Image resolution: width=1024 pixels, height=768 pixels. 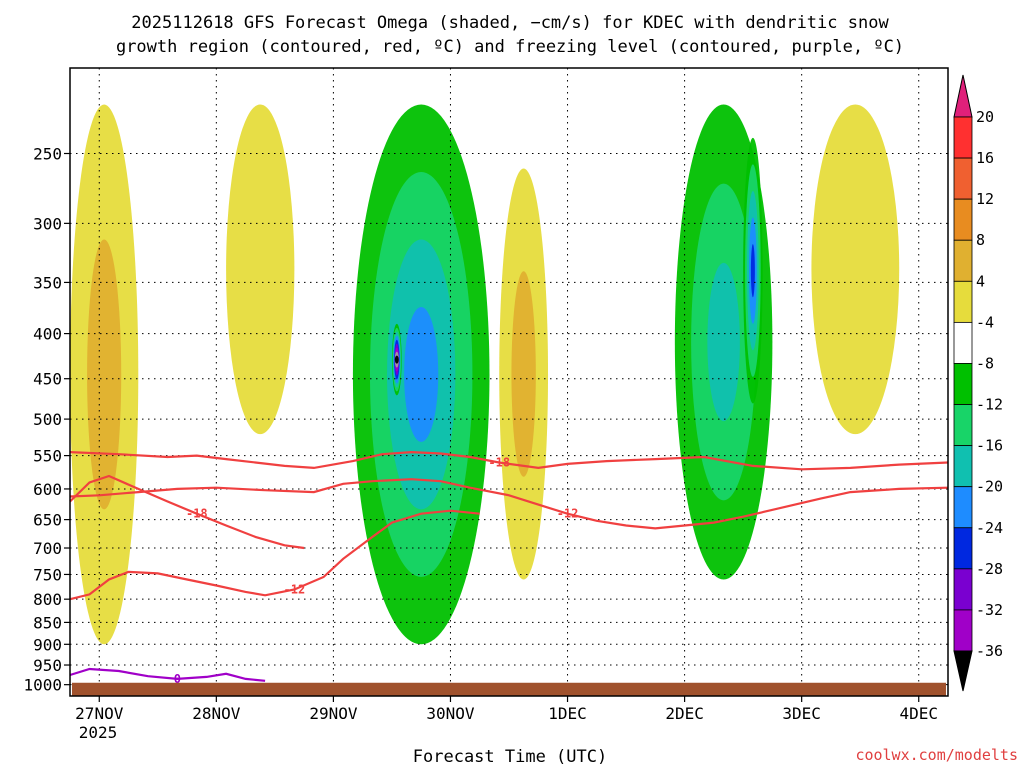 I want to click on colorbar-label-13: -36, so click(x=989, y=651).